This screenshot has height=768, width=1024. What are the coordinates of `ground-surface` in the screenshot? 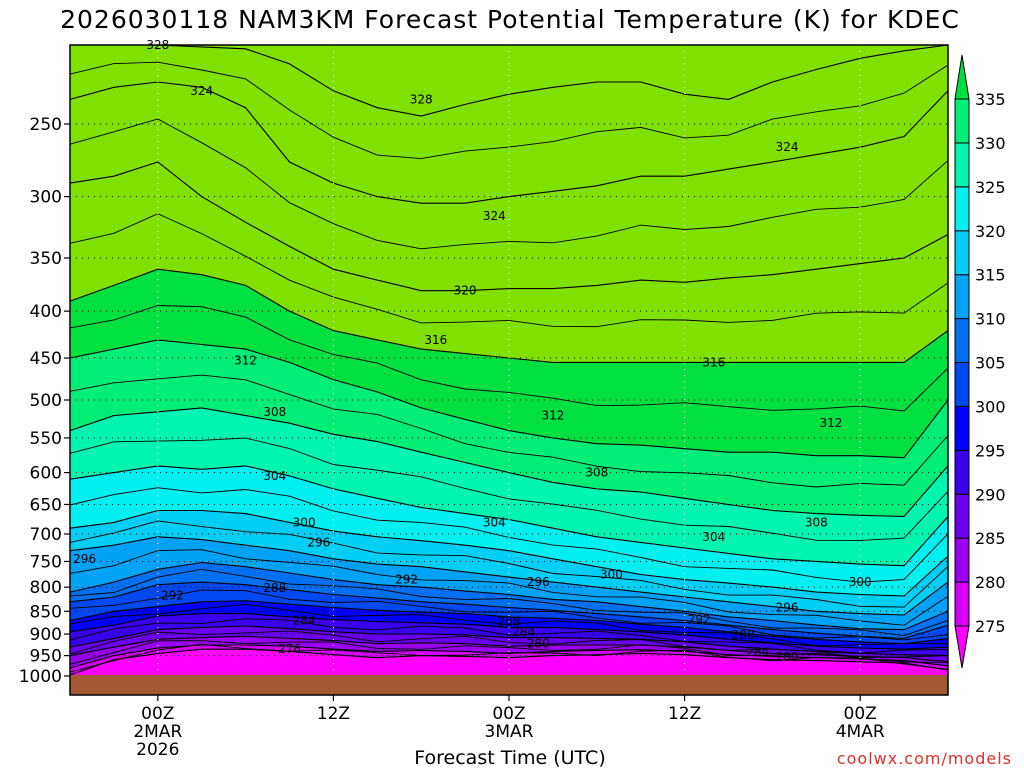 It's located at (509, 685).